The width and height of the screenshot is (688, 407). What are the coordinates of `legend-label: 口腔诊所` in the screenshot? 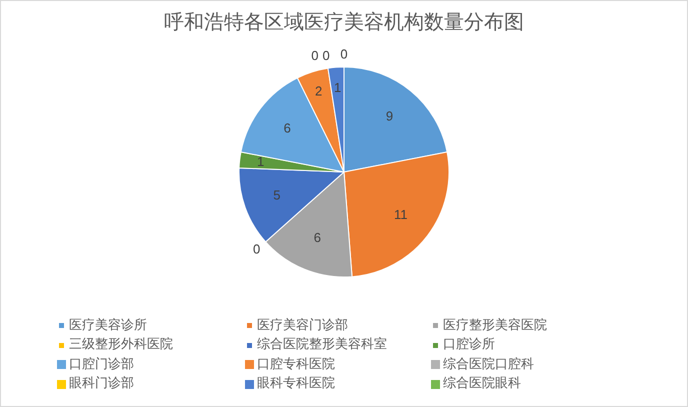 It's located at (469, 344).